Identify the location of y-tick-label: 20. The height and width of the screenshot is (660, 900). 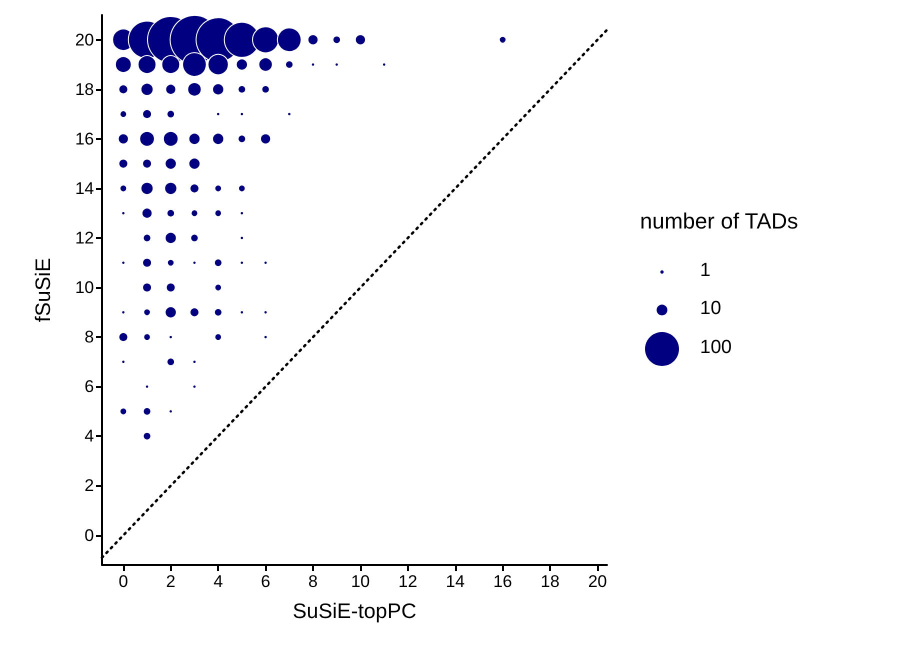
(84, 40).